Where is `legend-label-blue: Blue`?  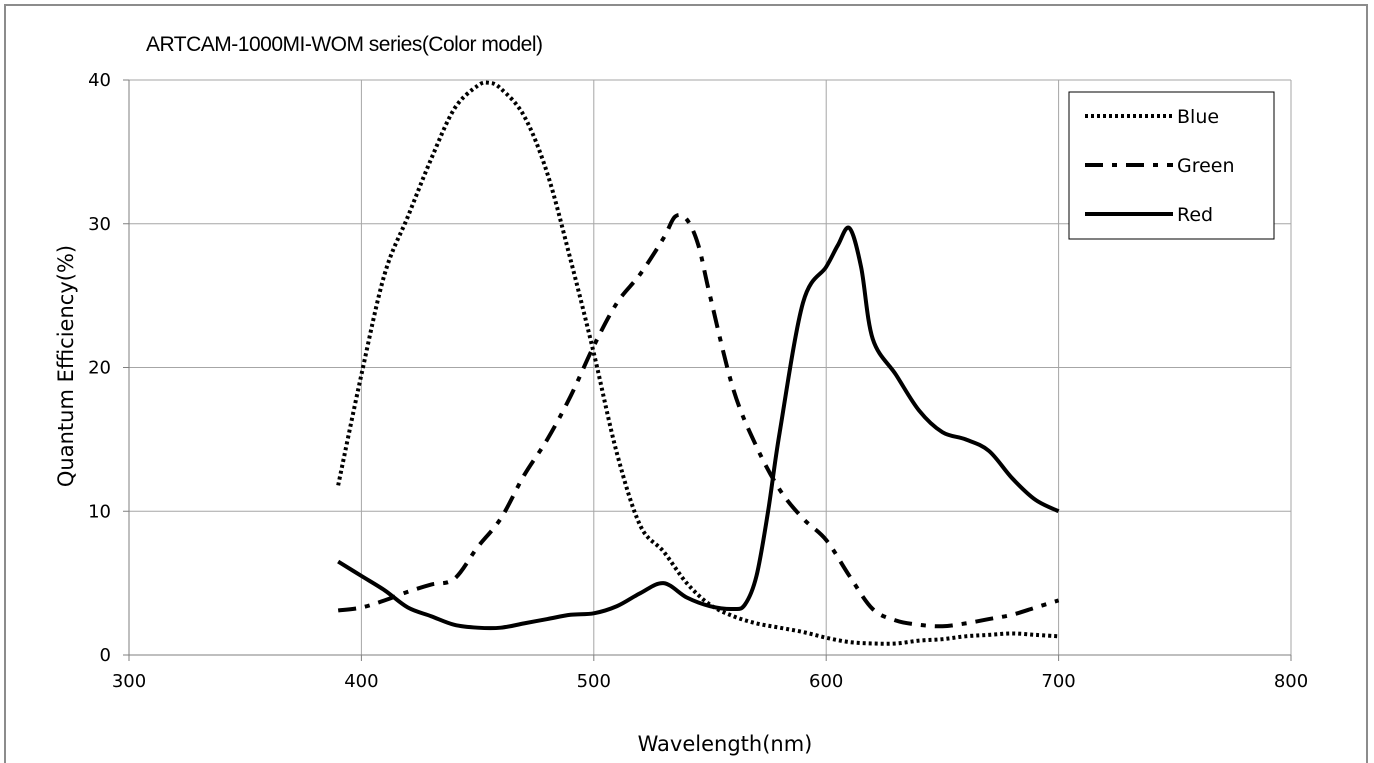 legend-label-blue: Blue is located at coordinates (1198, 117).